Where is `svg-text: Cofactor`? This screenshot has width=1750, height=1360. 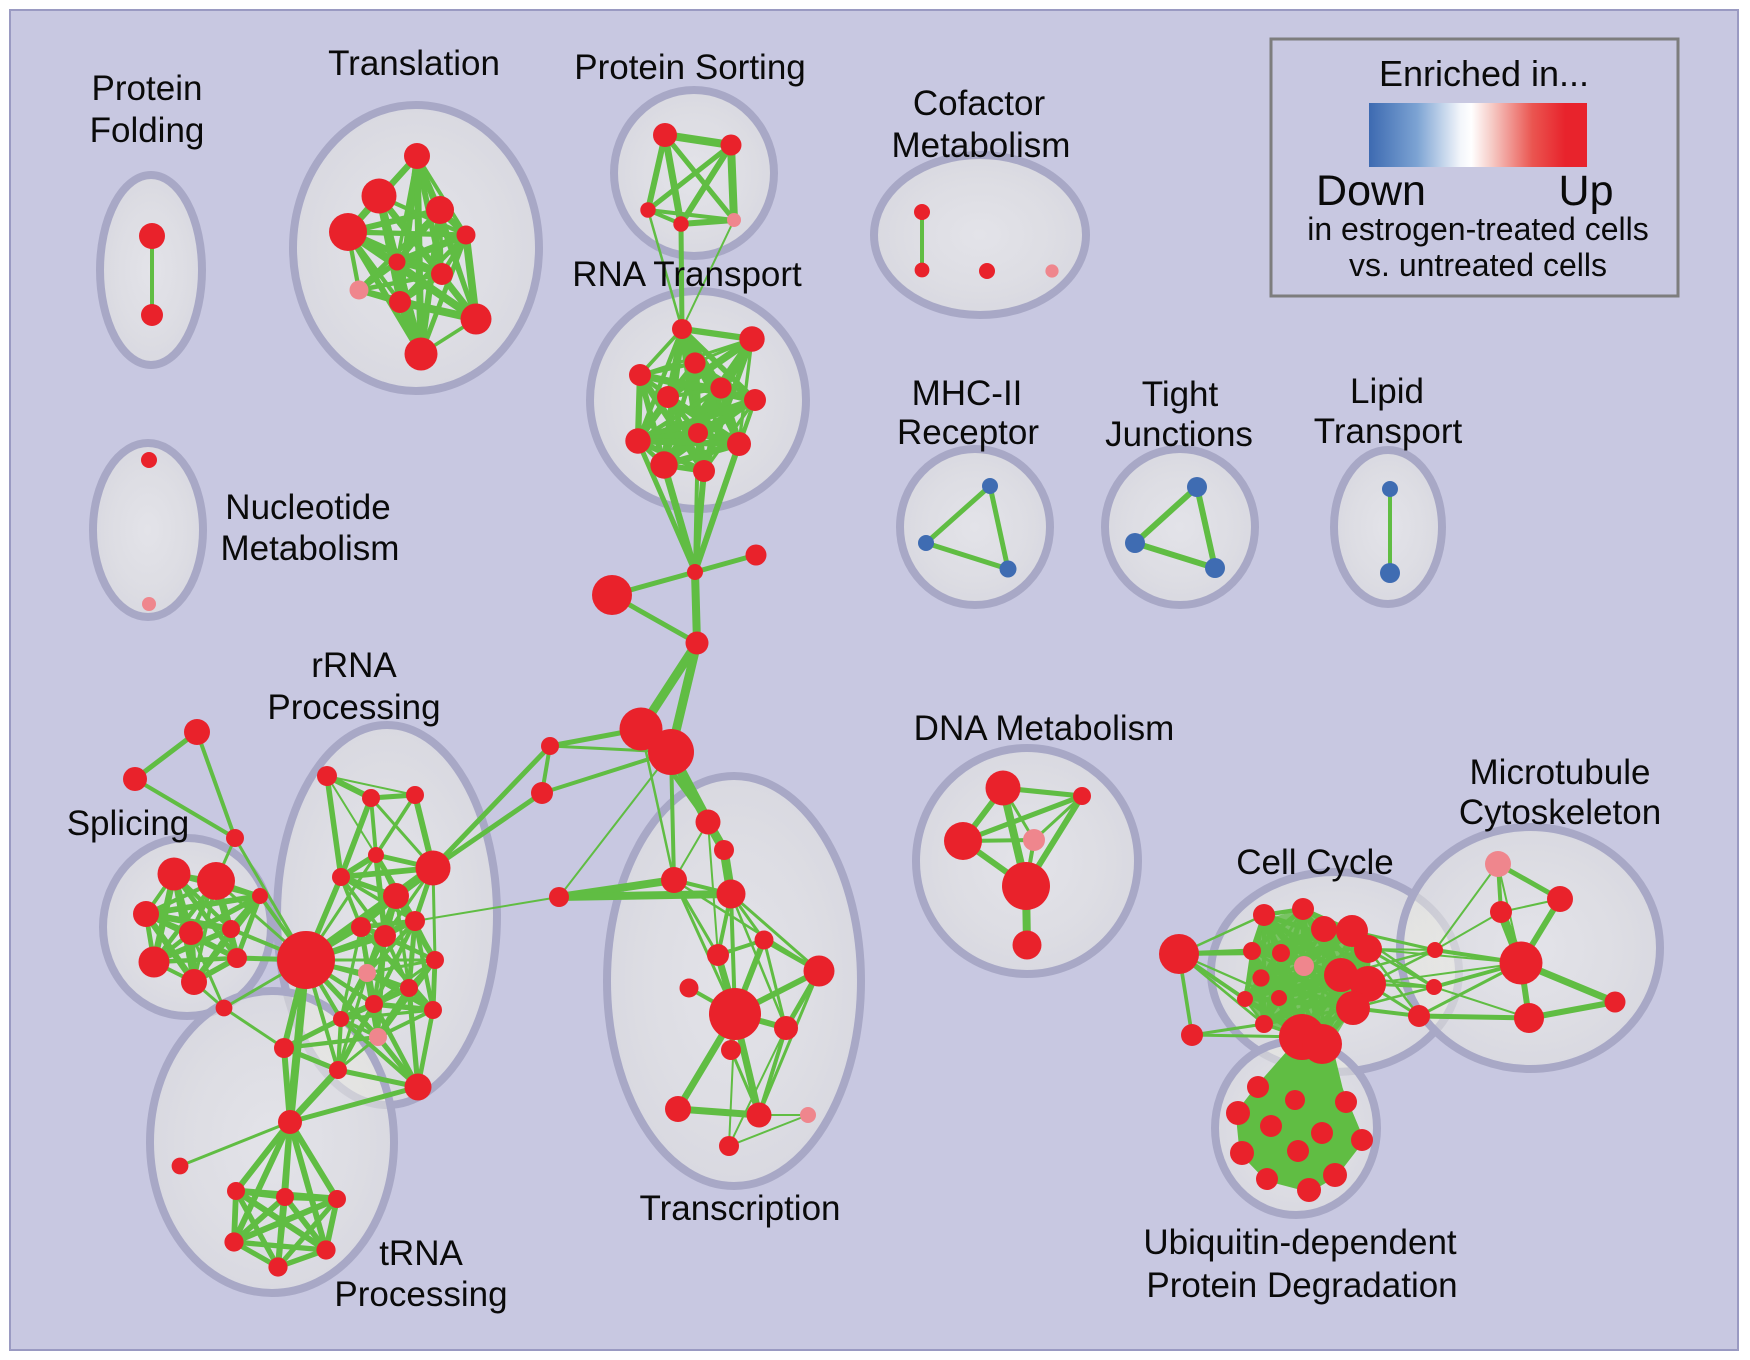
svg-text: Cofactor is located at coordinates (979, 103).